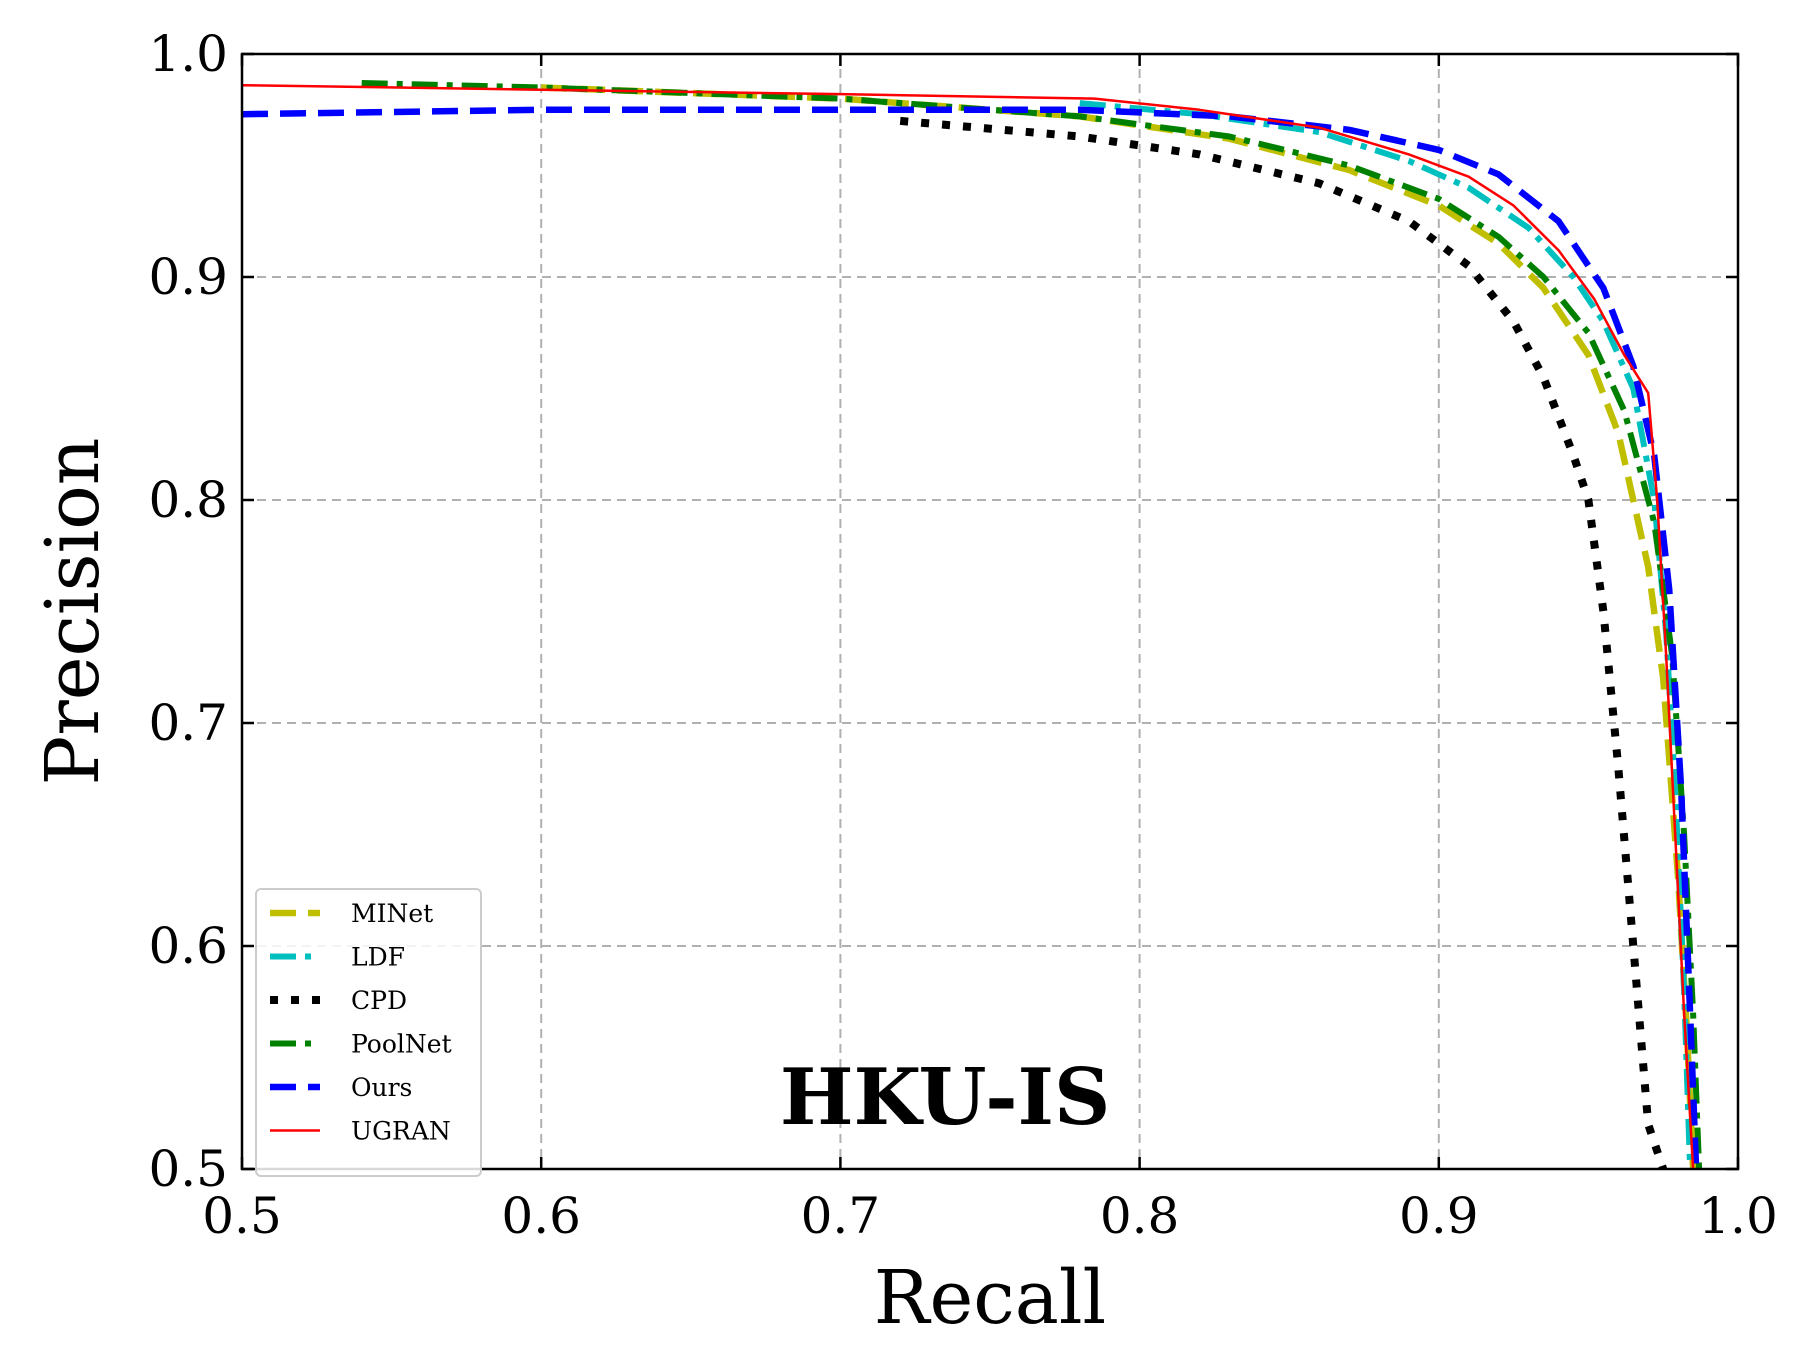 The height and width of the screenshot is (1365, 1808). I want to click on y-tick-label: 1.0, so click(188, 54).